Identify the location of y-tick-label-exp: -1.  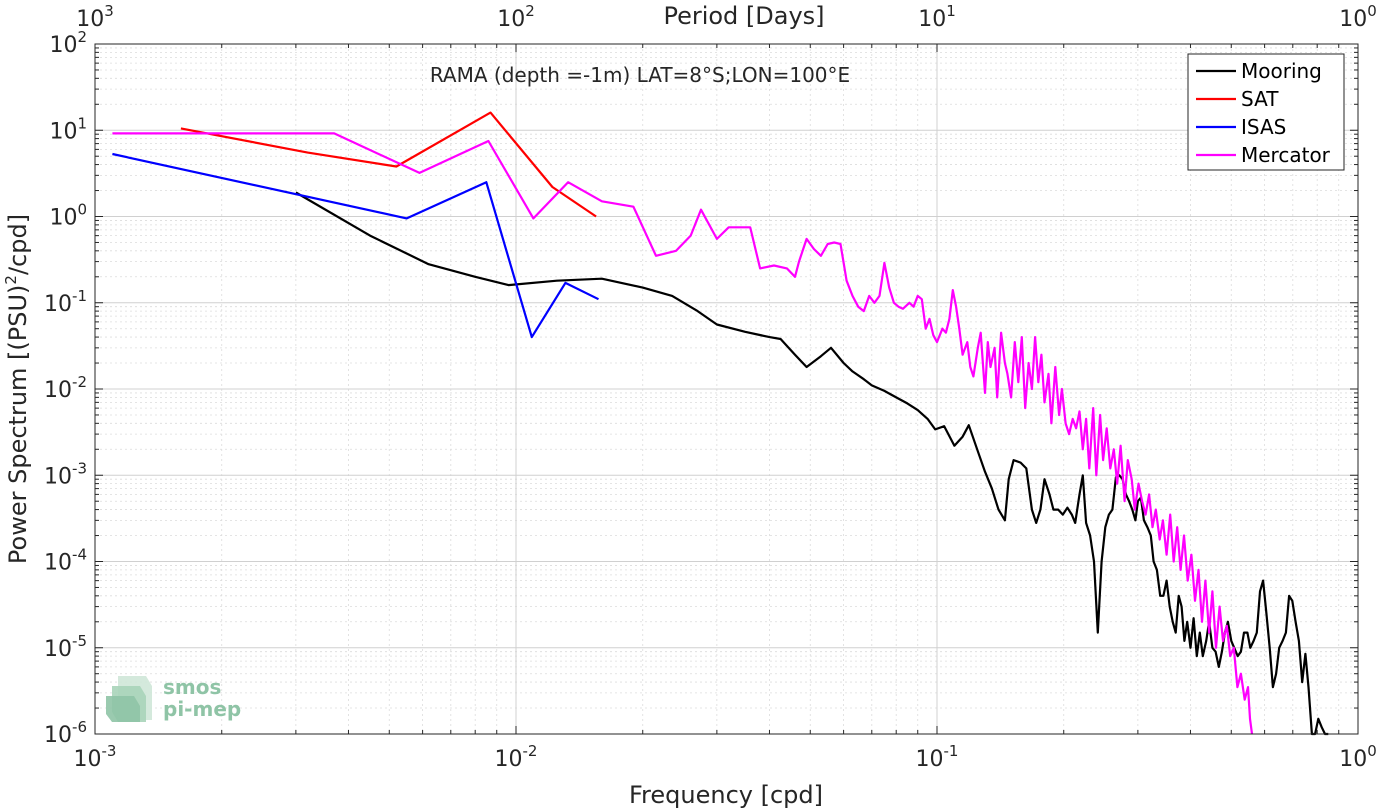
(79, 296).